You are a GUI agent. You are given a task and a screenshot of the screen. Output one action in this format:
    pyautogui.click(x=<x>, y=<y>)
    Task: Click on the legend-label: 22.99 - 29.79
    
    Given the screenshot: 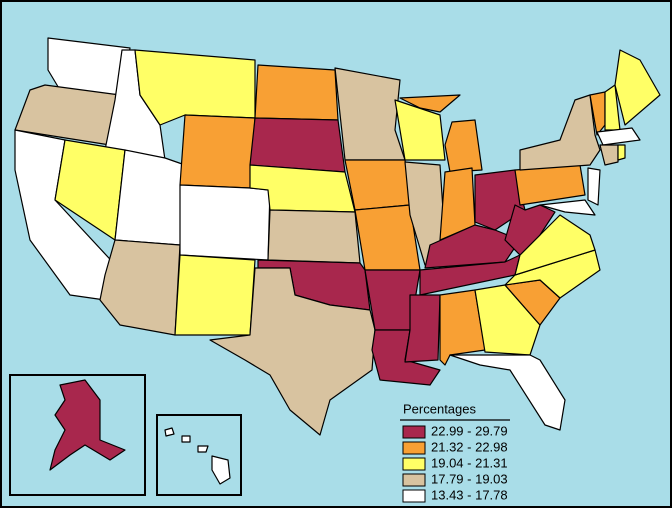 What is the action you would take?
    pyautogui.click(x=469, y=430)
    